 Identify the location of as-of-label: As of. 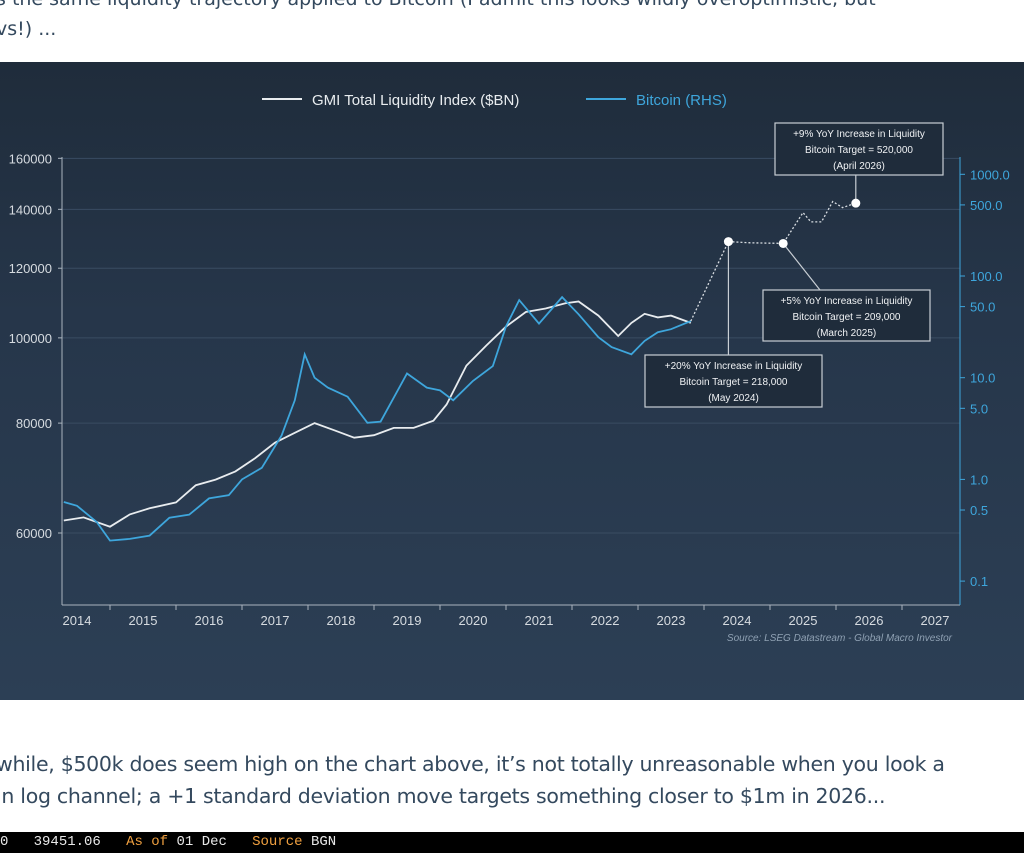
(147, 842).